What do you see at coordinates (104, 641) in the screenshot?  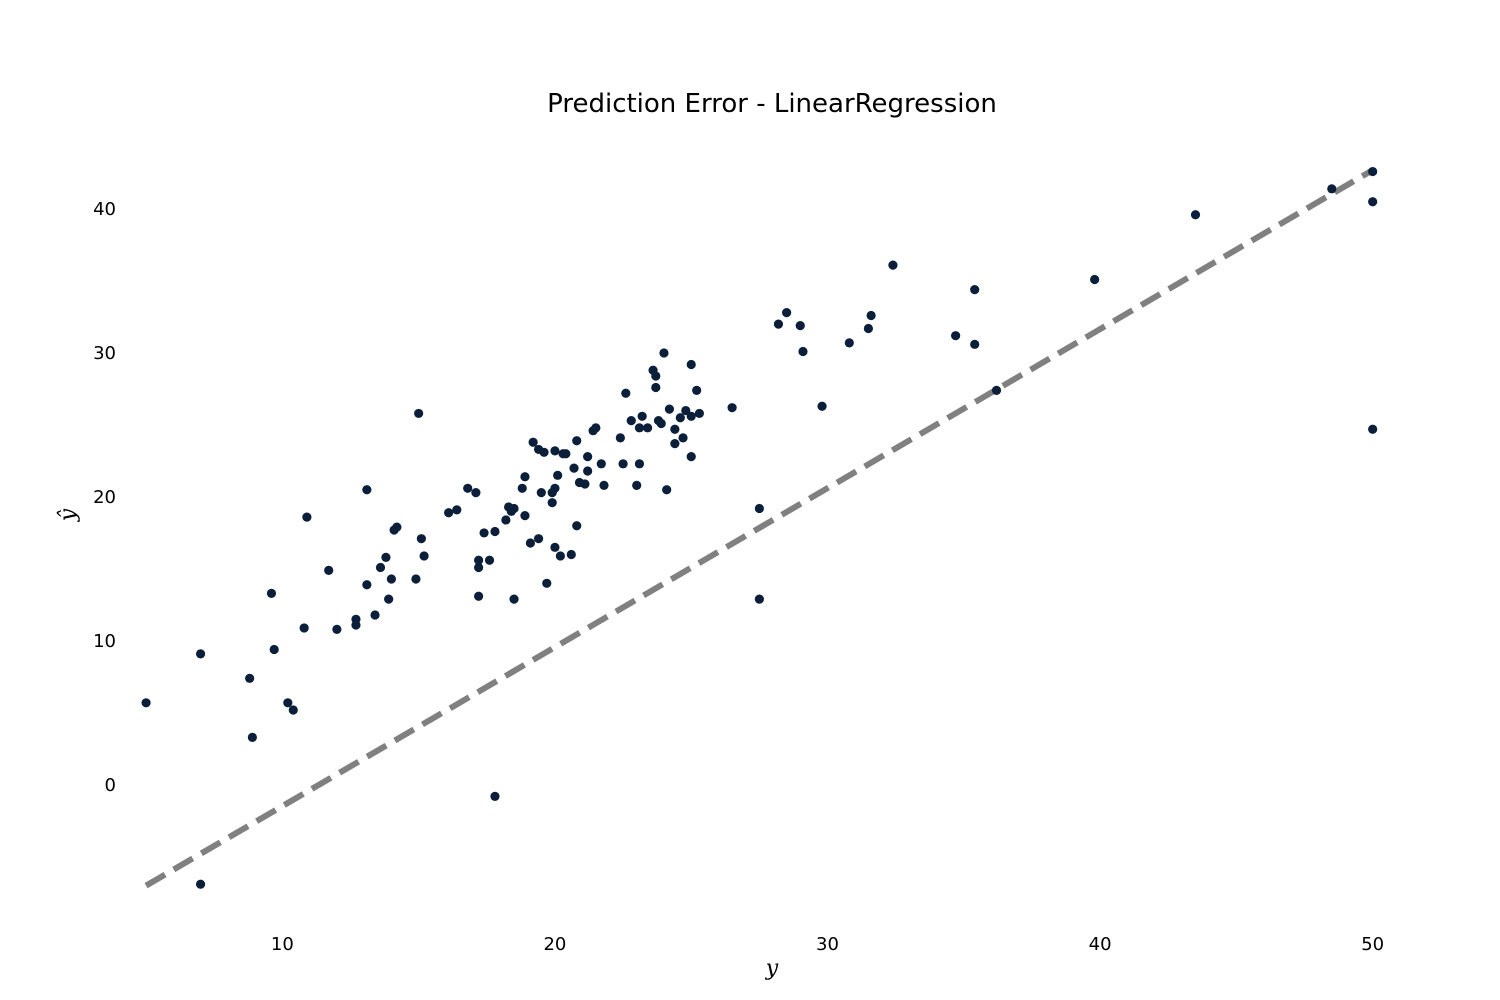 I see `y-tick-label: 10` at bounding box center [104, 641].